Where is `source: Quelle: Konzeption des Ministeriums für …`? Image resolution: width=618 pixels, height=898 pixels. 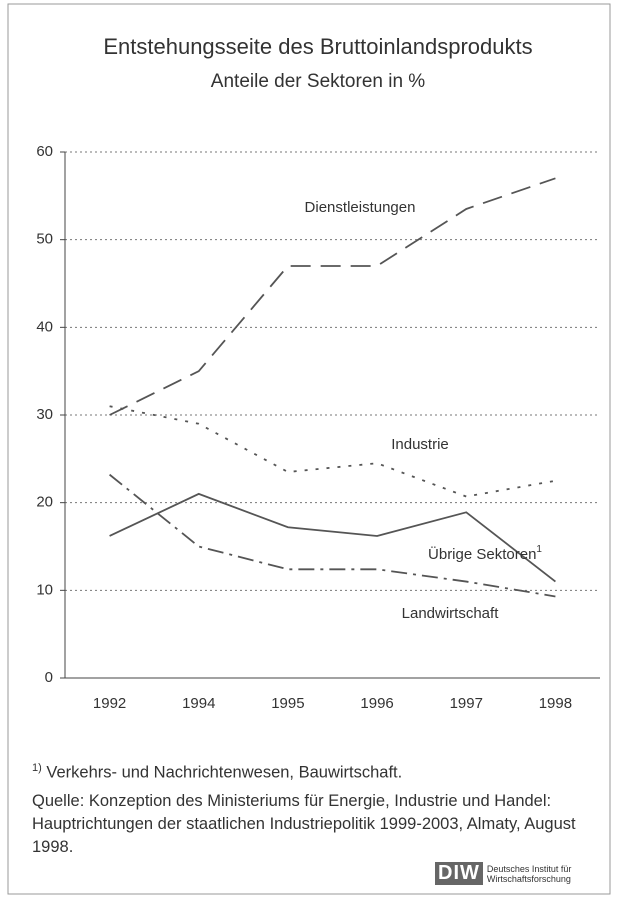 source: Quelle: Konzeption des Ministeriums für … is located at coordinates (304, 824).